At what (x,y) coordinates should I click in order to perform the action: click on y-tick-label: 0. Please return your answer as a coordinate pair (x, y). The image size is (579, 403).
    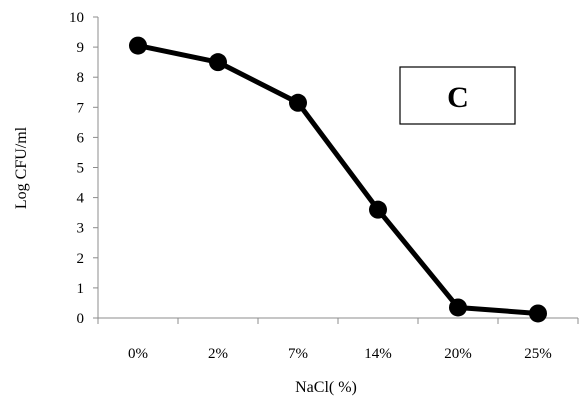
    Looking at the image, I should click on (81, 319).